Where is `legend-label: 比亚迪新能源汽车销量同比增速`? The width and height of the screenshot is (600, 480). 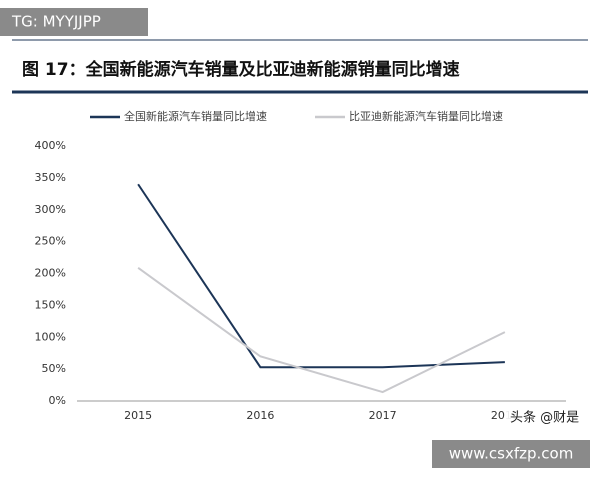
legend-label: 比亚迪新能源汽车销量同比增速 is located at coordinates (426, 116).